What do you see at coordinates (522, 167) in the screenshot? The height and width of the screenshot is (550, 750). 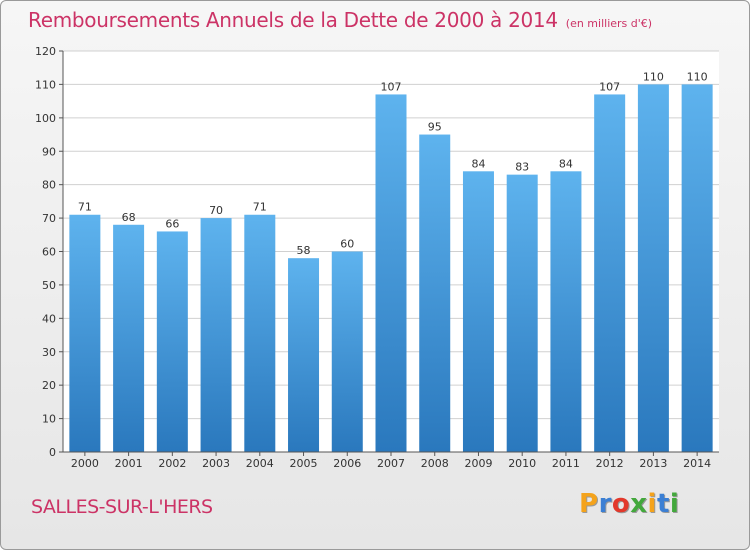 I see `data-label: 83` at bounding box center [522, 167].